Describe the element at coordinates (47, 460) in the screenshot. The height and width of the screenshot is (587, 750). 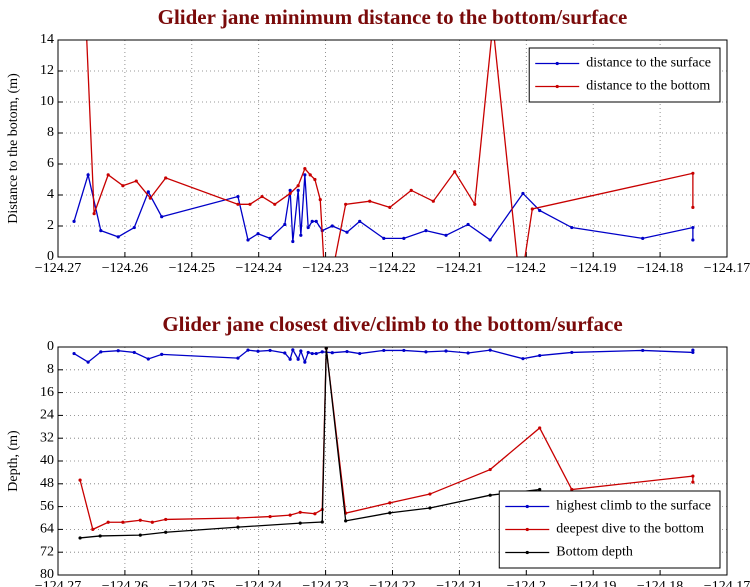
I see `y-tick-label: 40` at that location.